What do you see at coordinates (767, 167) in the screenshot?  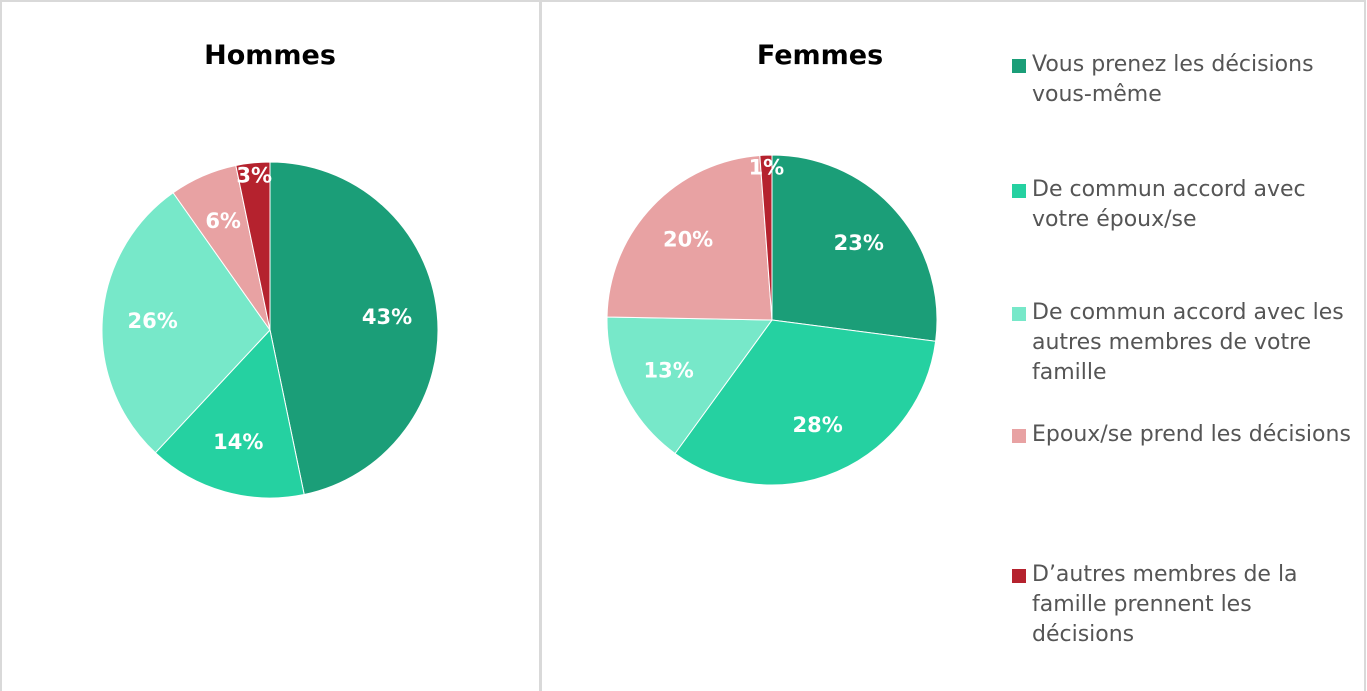 I see `data-label: 1%` at bounding box center [767, 167].